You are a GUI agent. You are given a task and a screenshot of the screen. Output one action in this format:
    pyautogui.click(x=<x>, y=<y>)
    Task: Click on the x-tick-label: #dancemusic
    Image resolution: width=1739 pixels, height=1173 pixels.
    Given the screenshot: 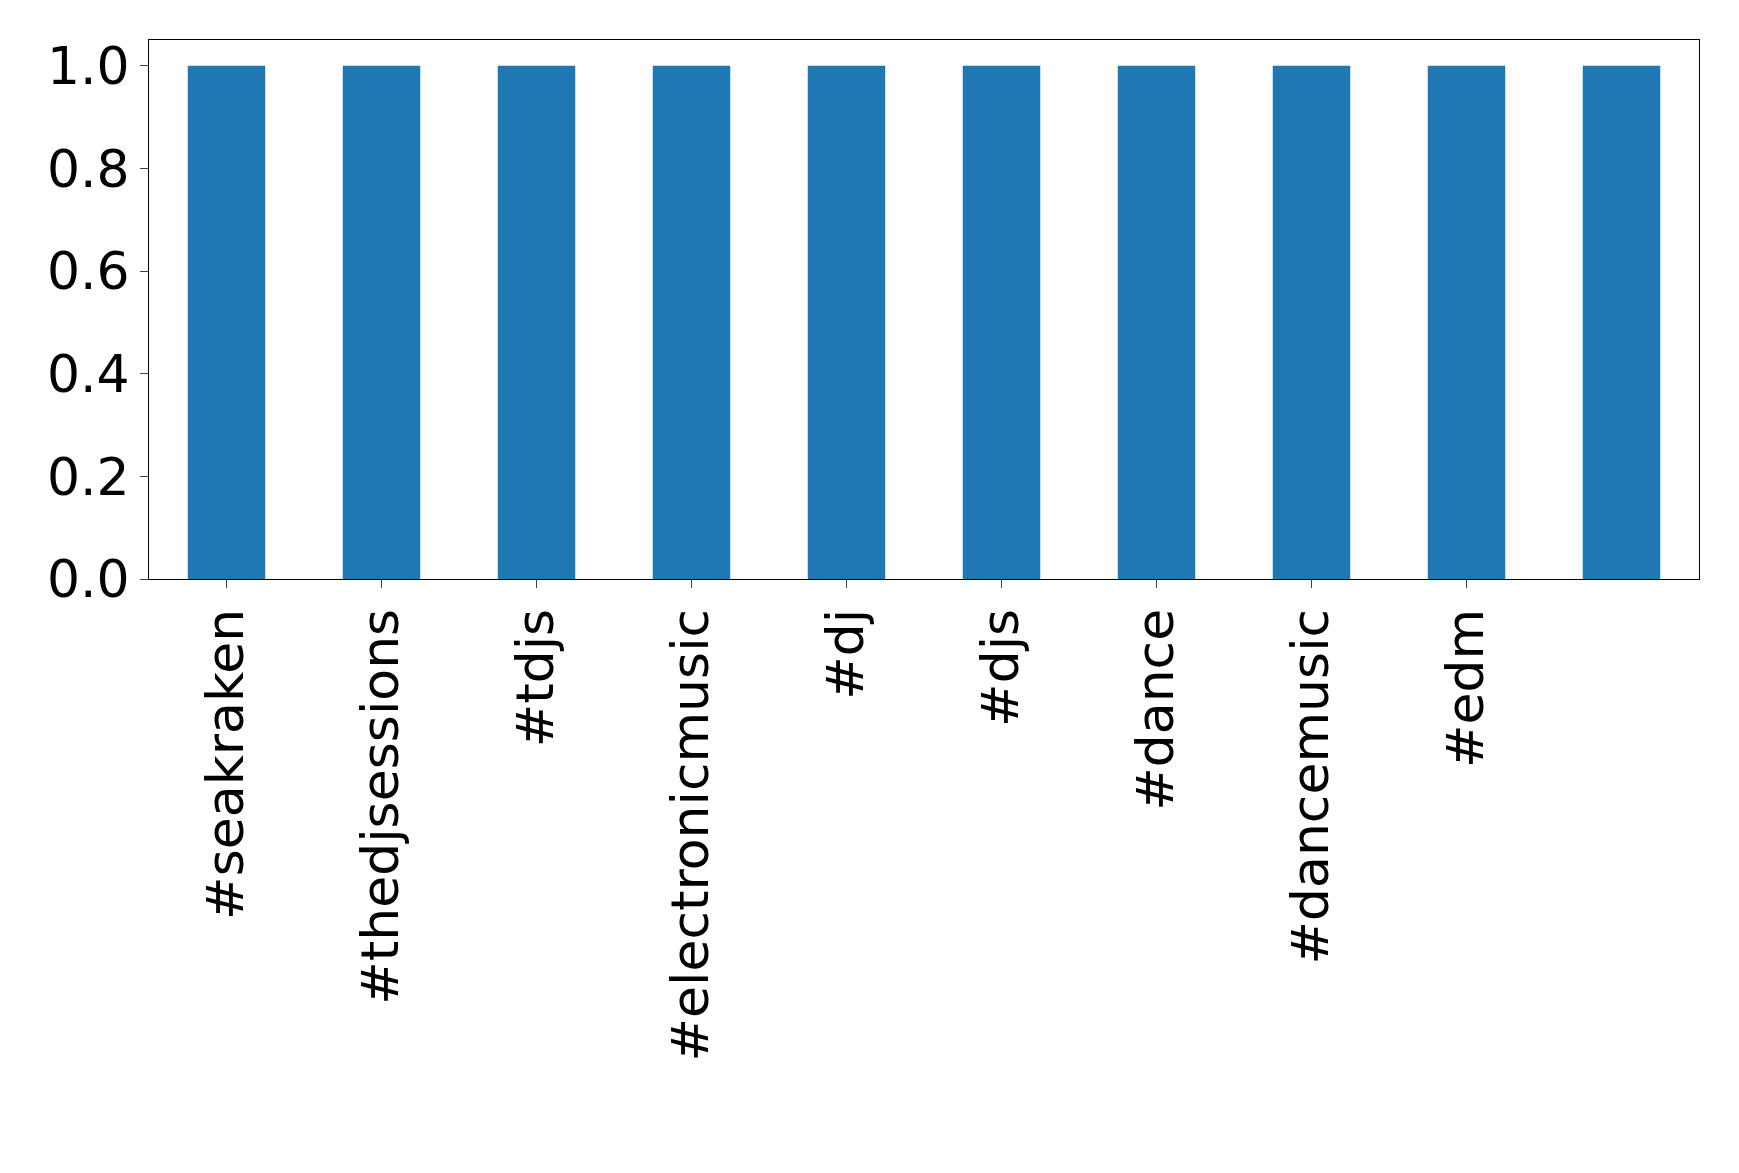 What is the action you would take?
    pyautogui.click(x=1310, y=786)
    